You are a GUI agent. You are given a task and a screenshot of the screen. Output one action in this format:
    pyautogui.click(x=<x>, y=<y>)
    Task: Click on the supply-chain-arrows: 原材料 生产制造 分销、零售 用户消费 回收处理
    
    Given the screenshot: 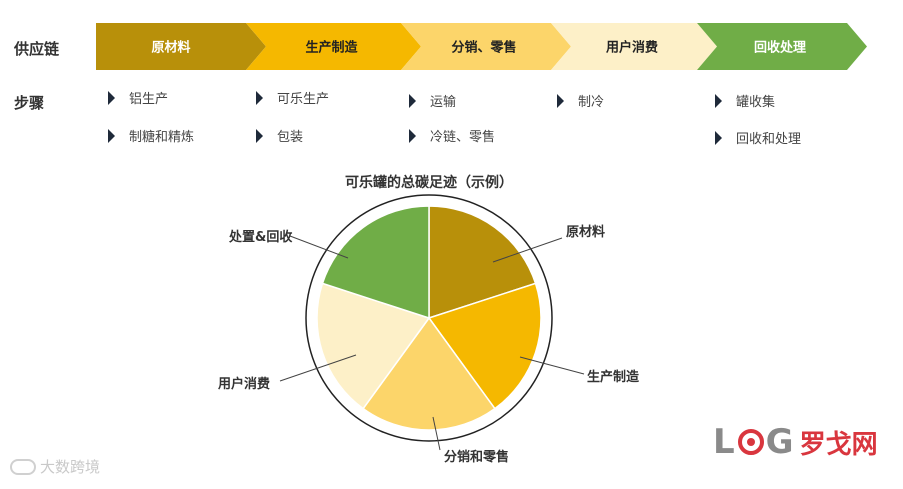 What is the action you would take?
    pyautogui.click(x=481, y=46)
    